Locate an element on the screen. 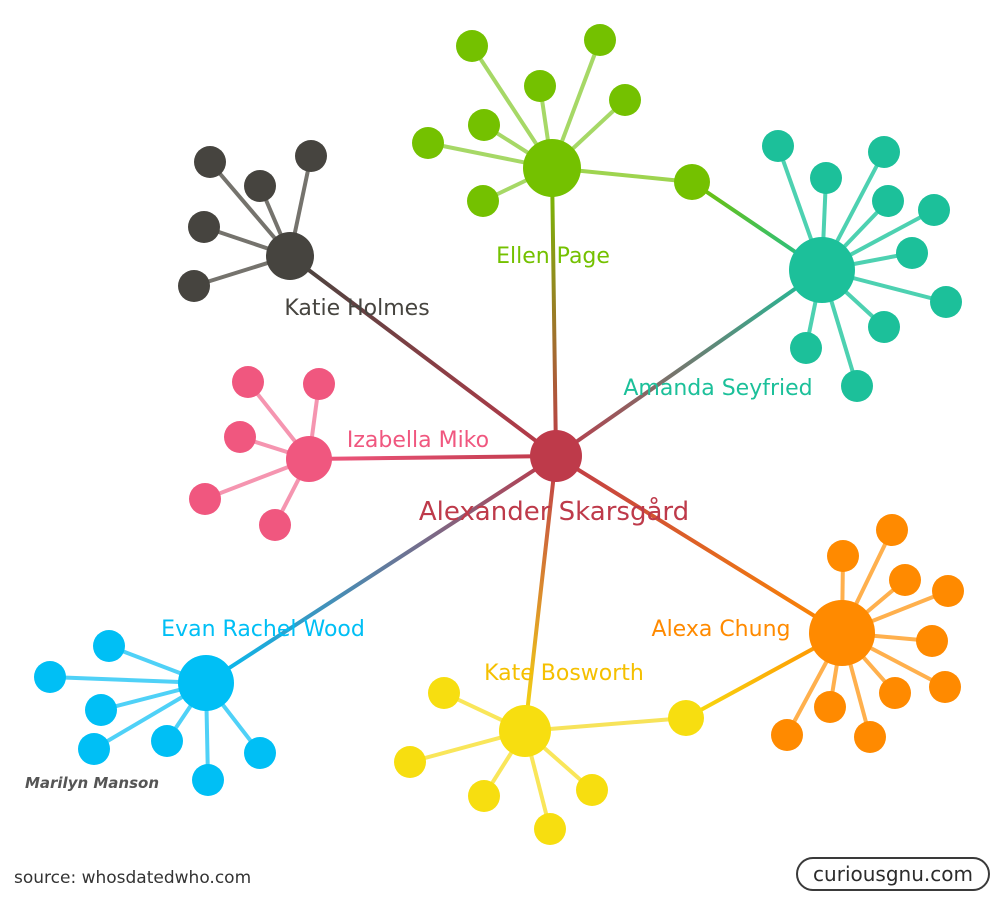  edge-evan-rachel-wood is located at coordinates (381, 569).